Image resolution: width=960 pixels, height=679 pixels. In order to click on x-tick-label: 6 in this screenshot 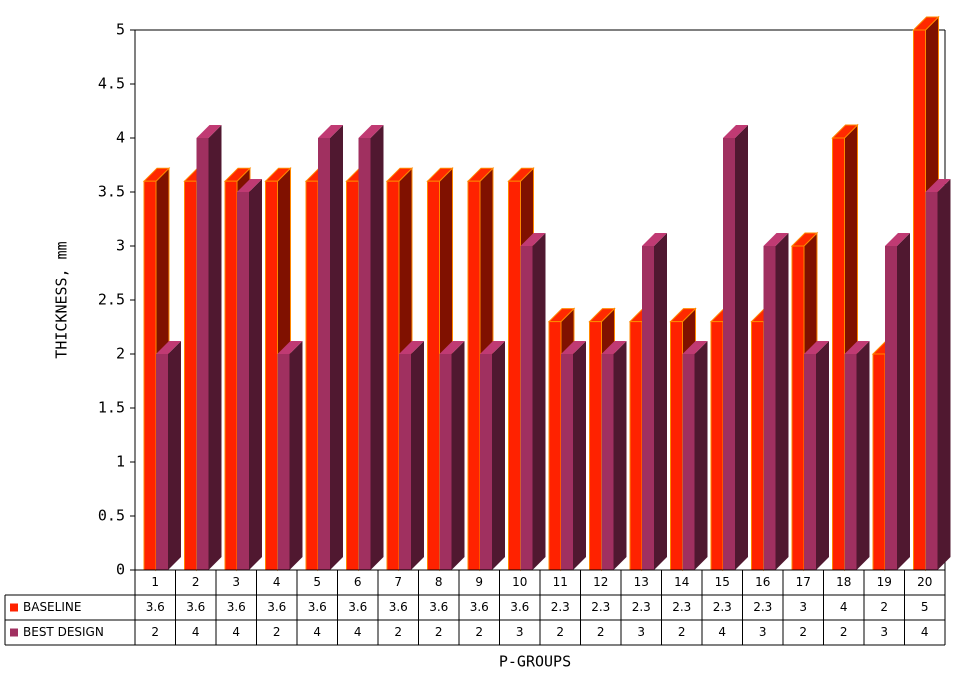, I will do `click(358, 582)`.